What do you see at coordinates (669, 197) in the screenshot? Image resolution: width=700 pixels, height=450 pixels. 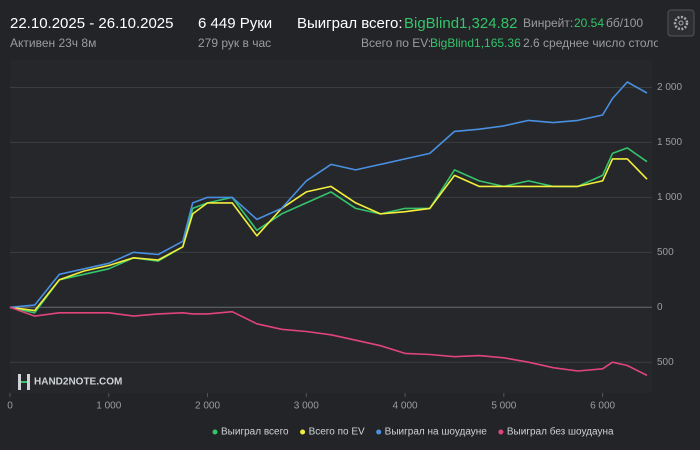 I see `y-tick-label: 1 000` at bounding box center [669, 197].